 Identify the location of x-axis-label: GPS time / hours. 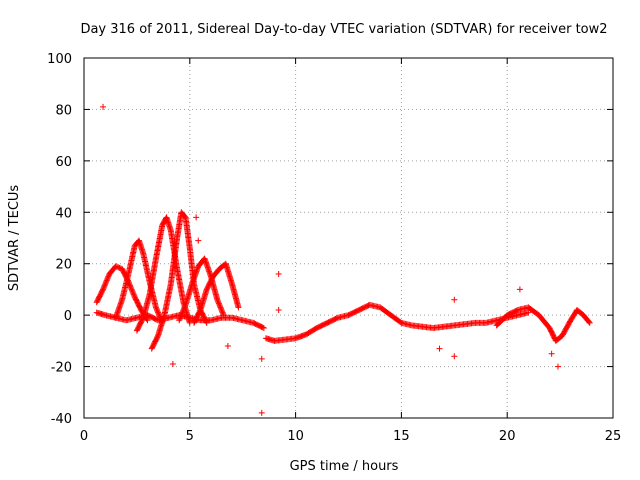
(344, 466).